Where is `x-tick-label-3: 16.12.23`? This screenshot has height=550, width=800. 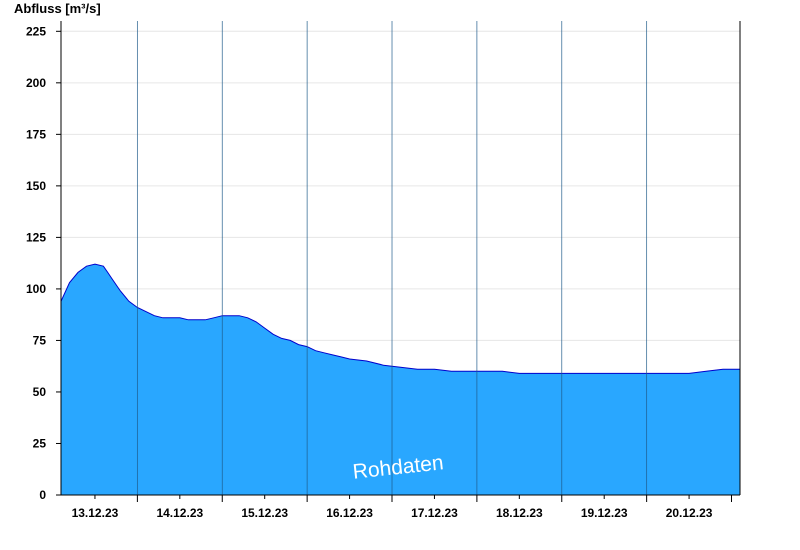 x-tick-label-3: 16.12.23 is located at coordinates (349, 513).